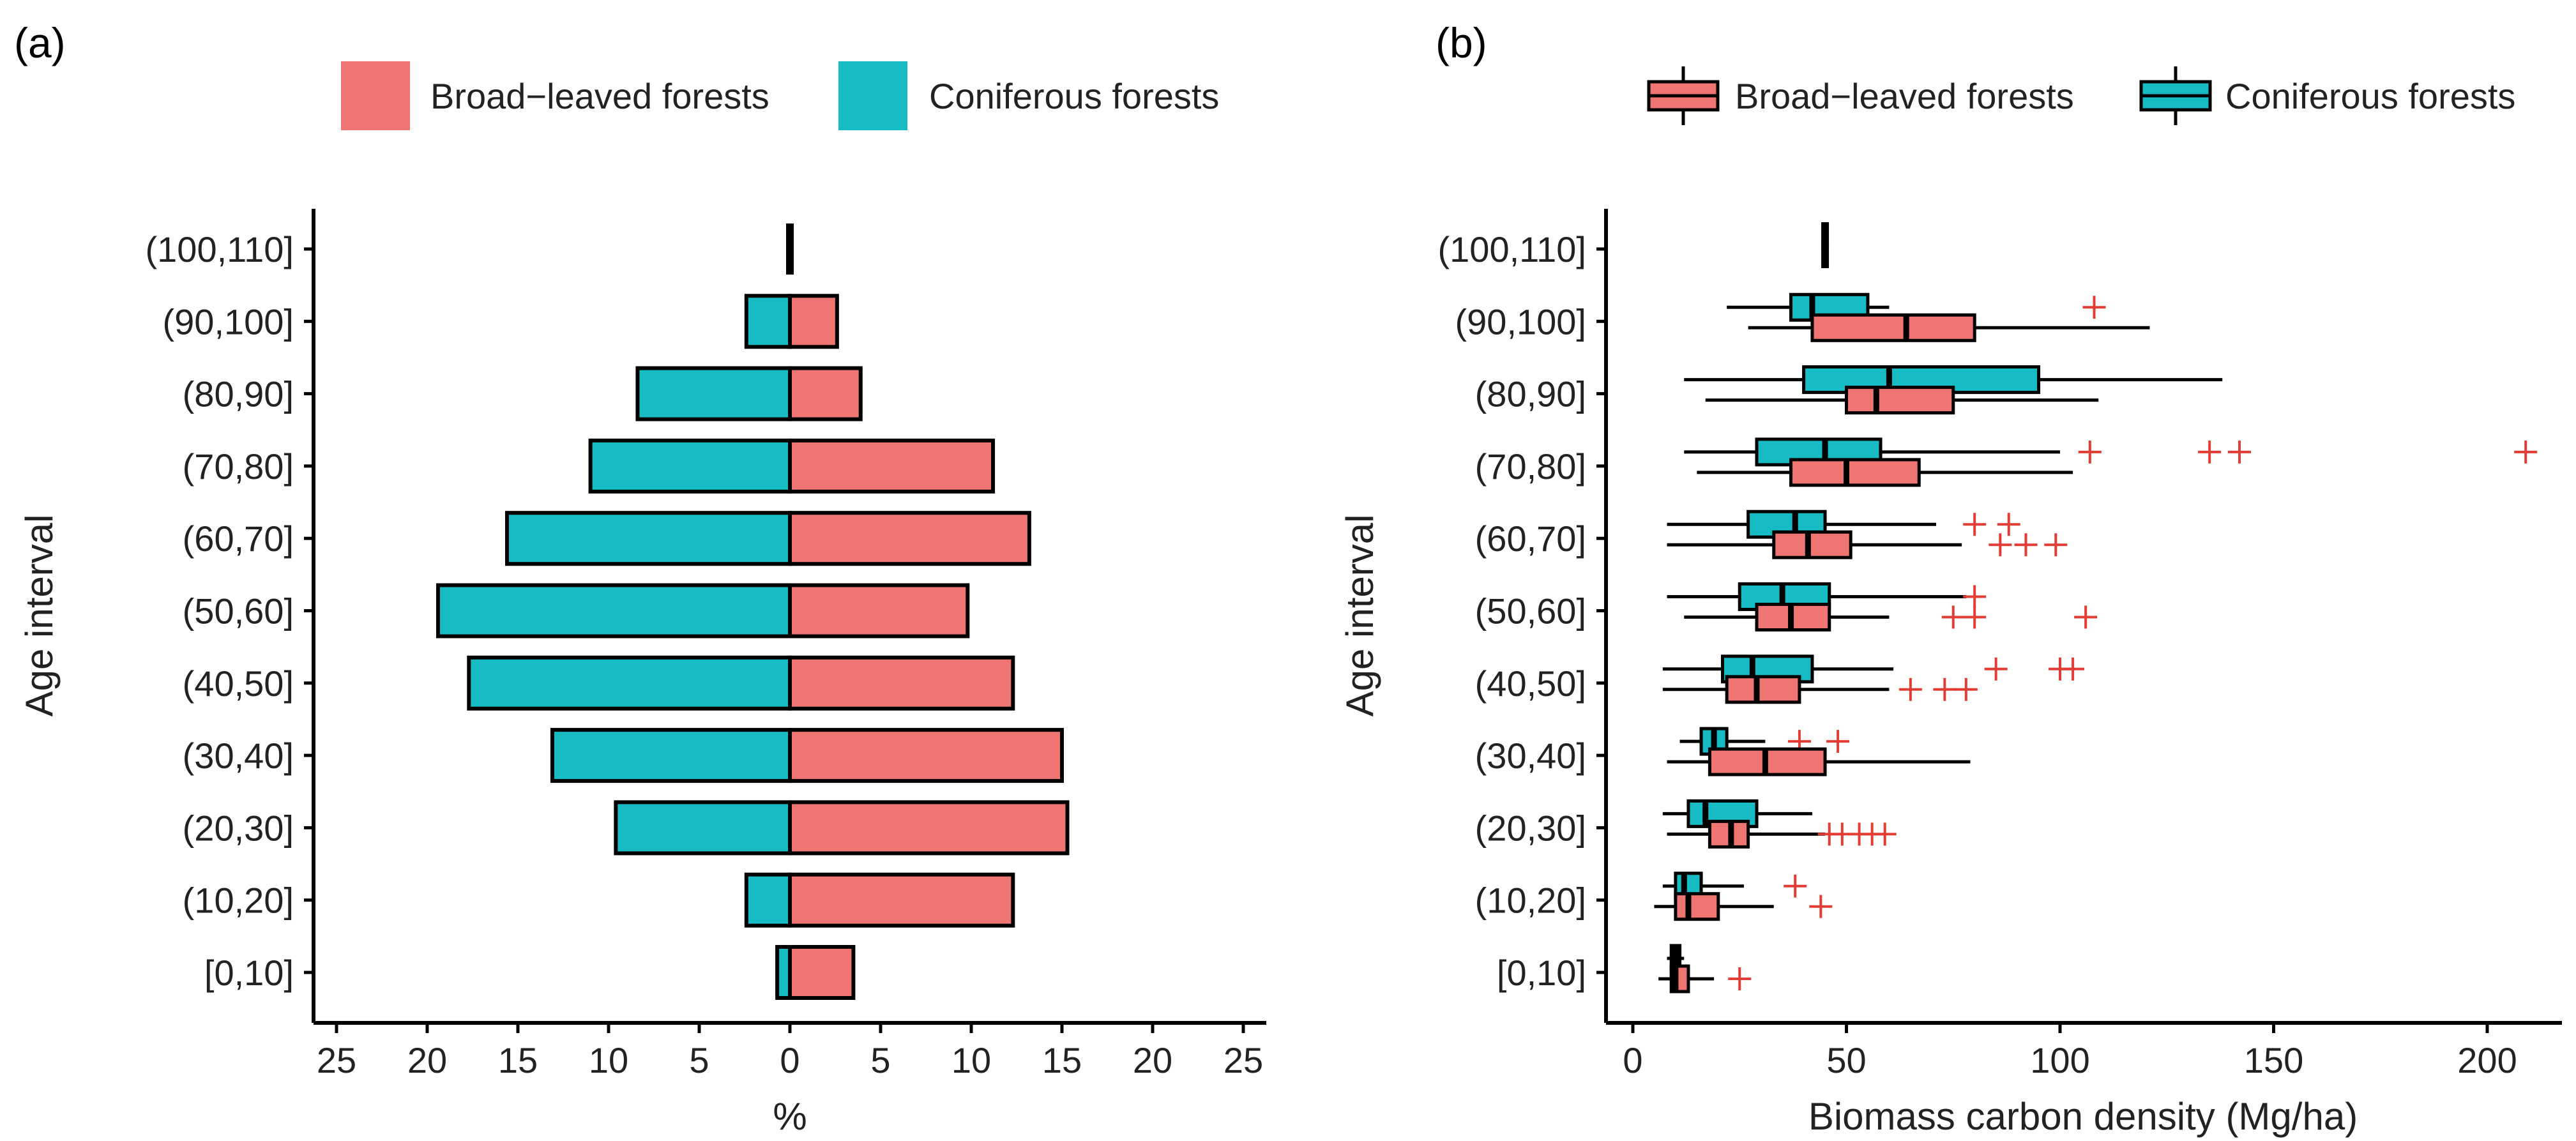  I want to click on panel-a-x-title: %, so click(790, 1116).